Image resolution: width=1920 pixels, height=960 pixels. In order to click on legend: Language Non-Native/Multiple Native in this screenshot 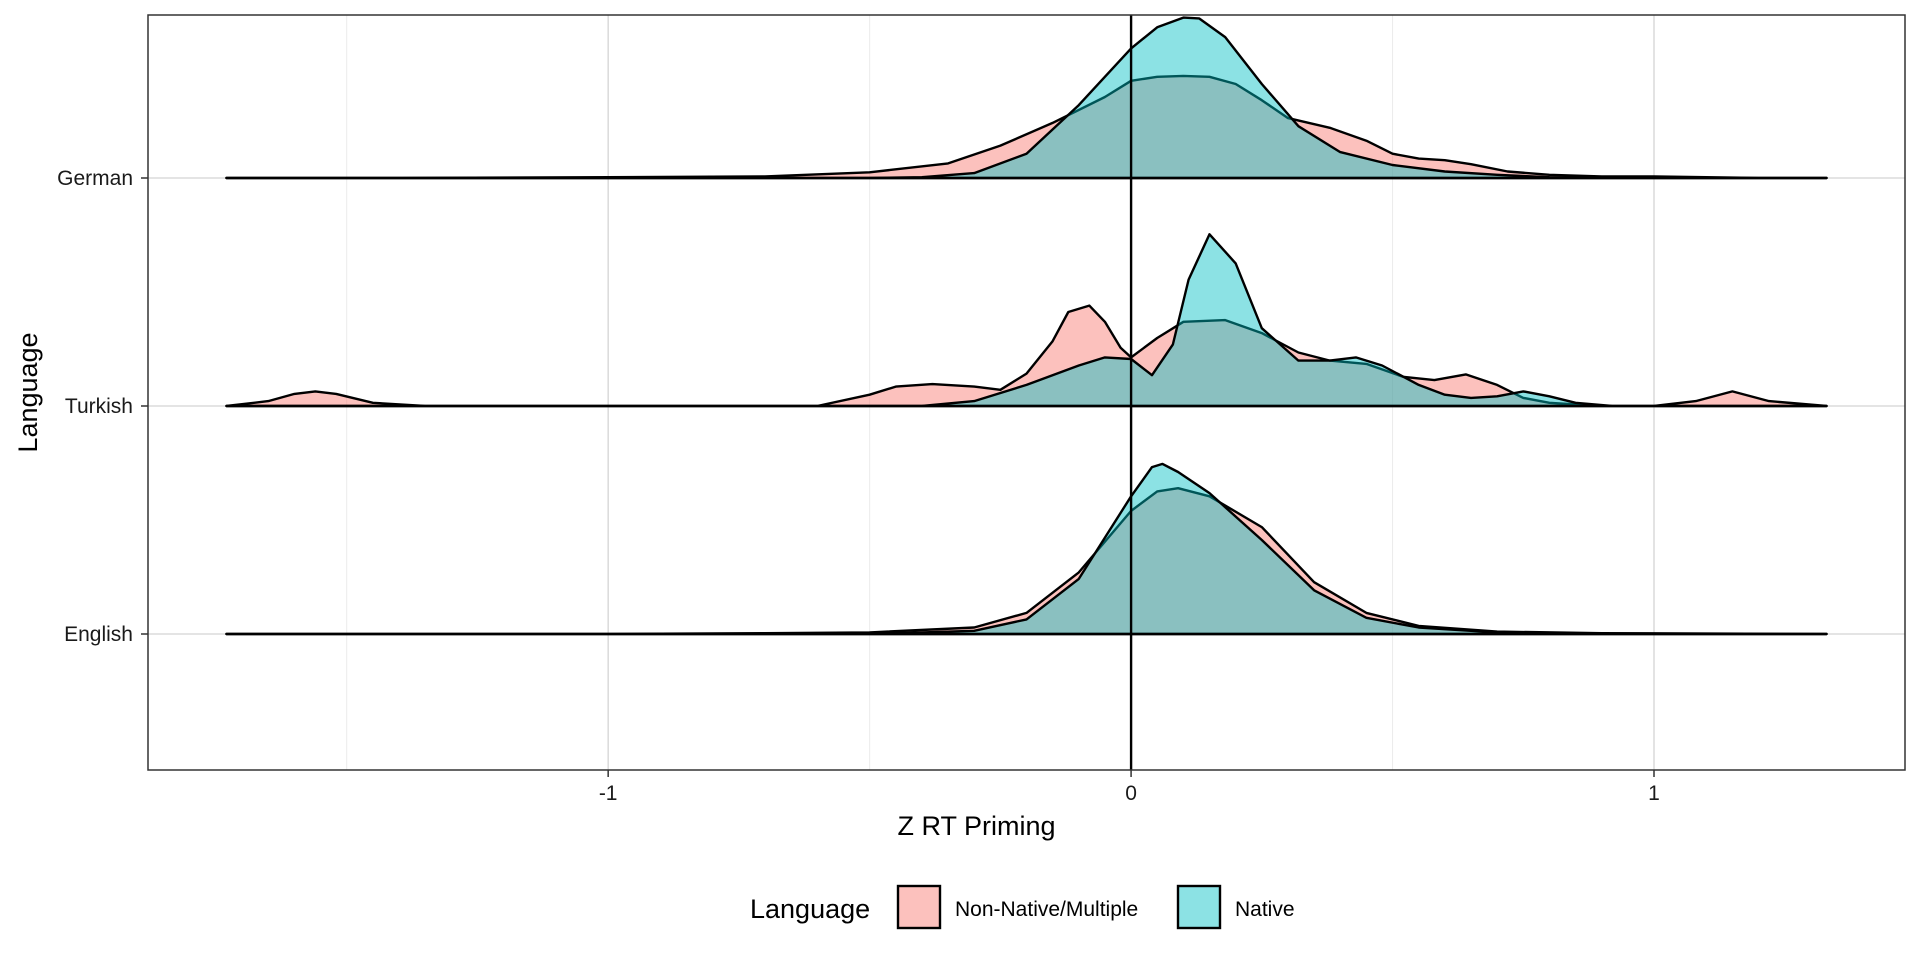, I will do `click(1022, 907)`.